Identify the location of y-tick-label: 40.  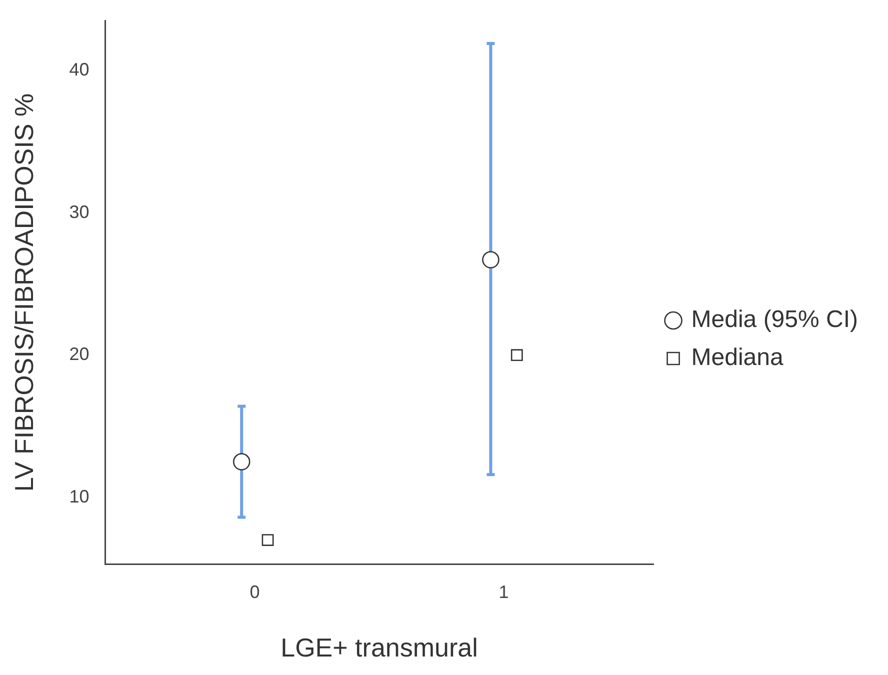
(79, 70).